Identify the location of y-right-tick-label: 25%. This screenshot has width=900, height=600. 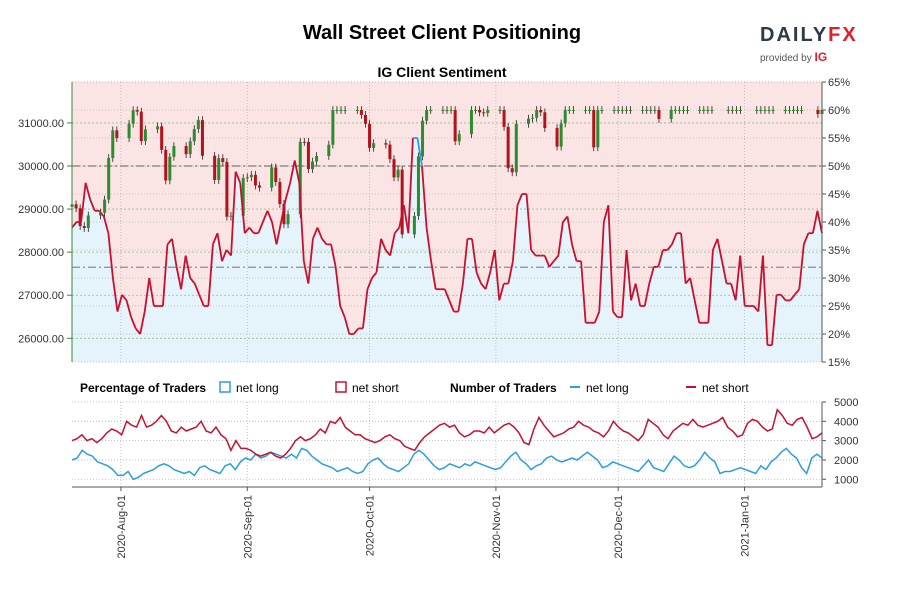
(839, 307).